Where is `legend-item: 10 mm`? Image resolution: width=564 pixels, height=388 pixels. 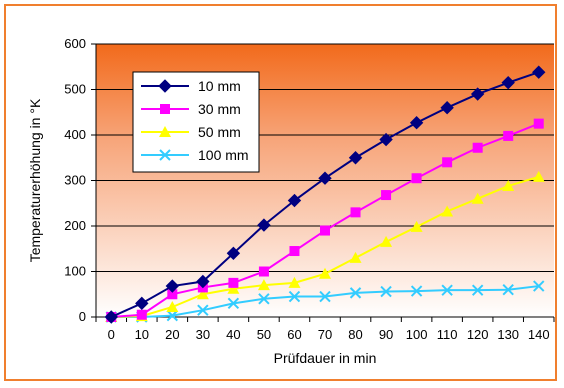 legend-item: 10 mm is located at coordinates (191, 86).